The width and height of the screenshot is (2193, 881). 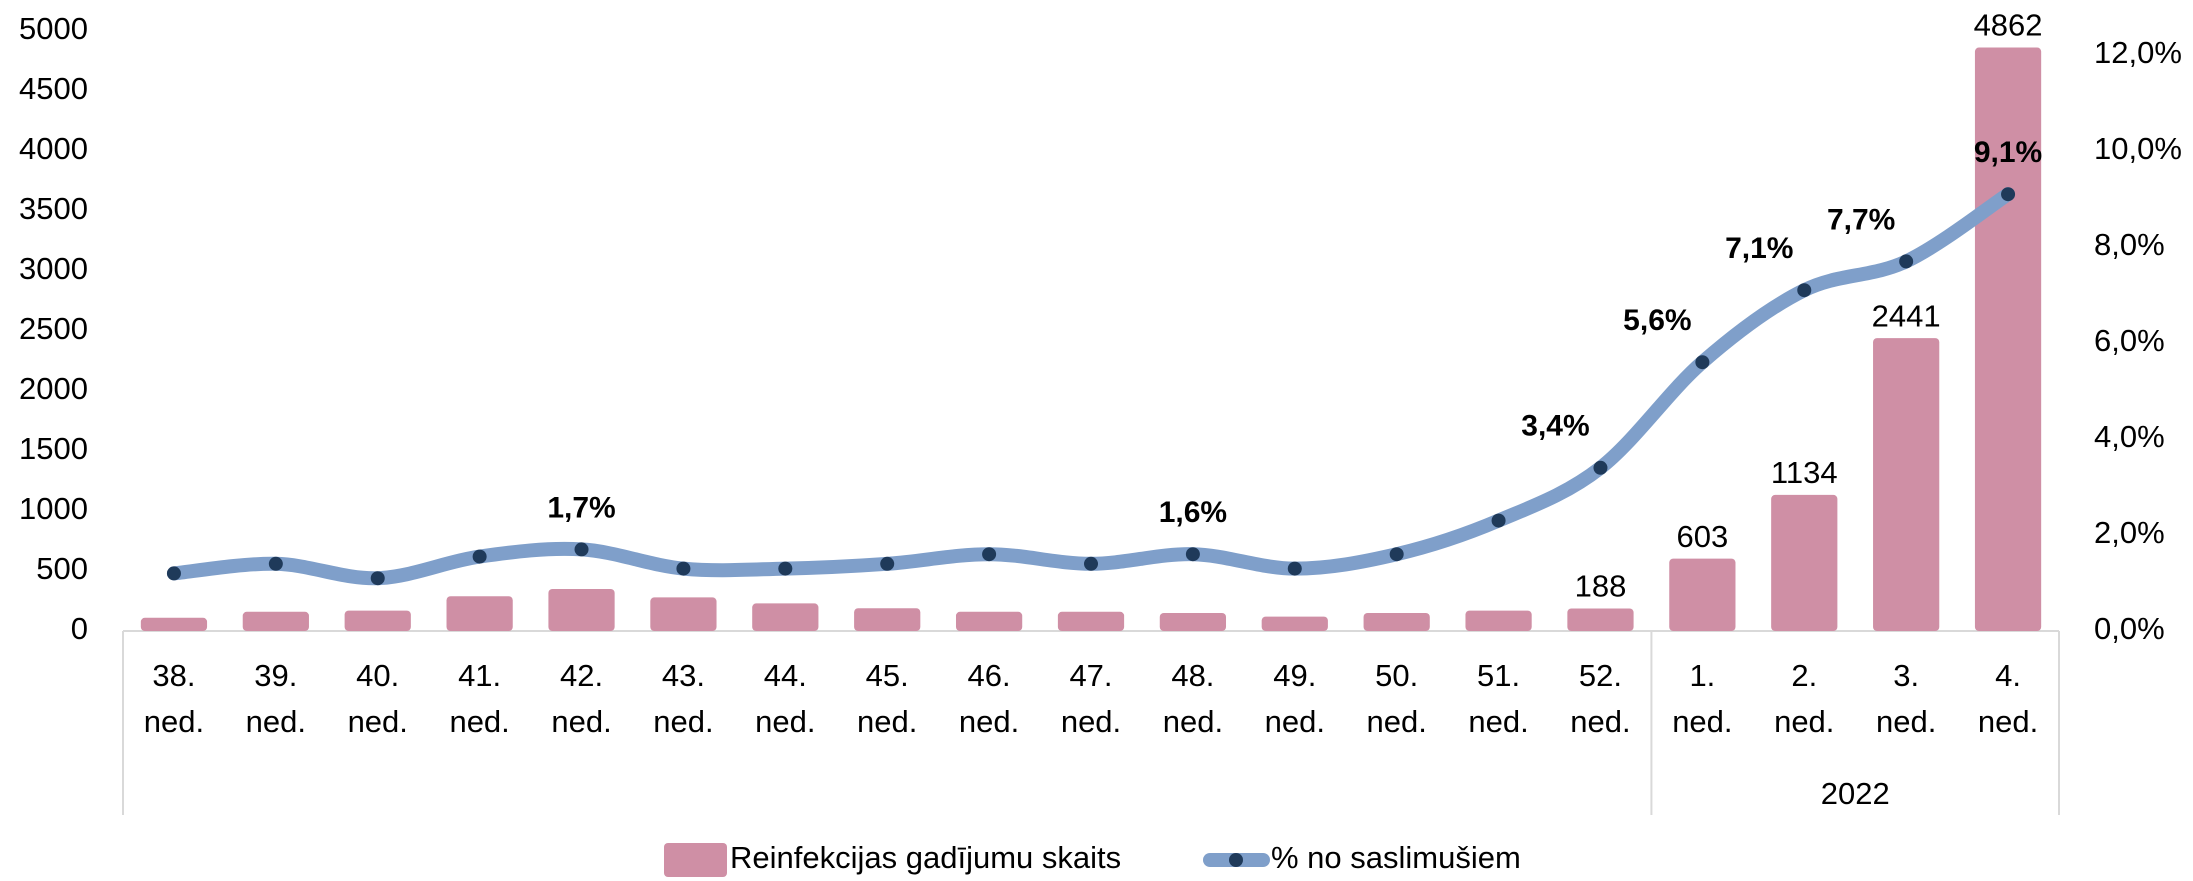 I want to click on y-tick-label: 2000, so click(x=53, y=388).